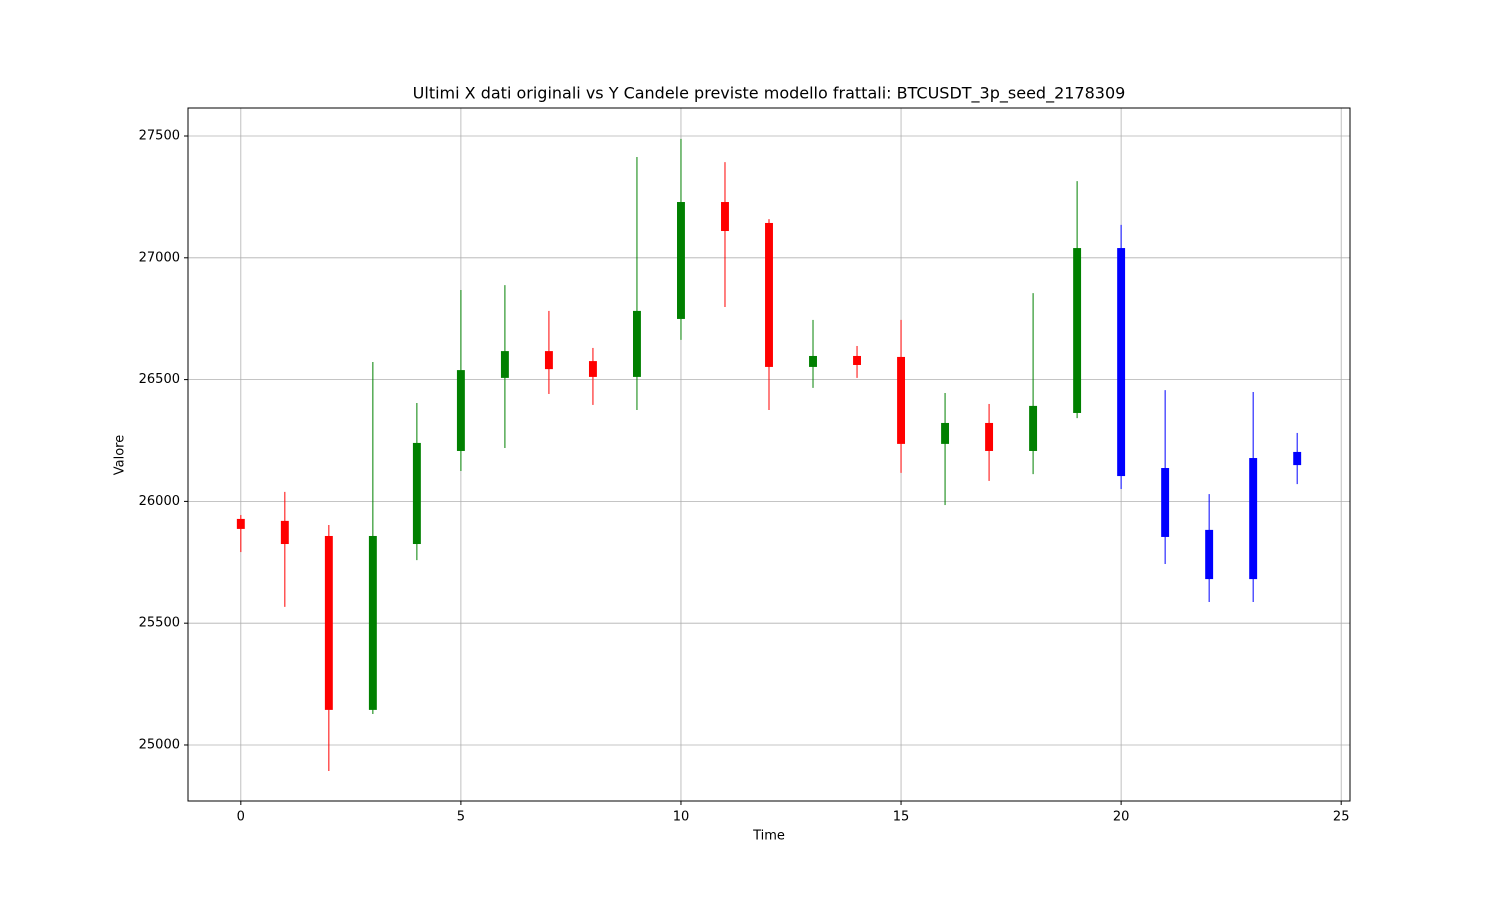  Describe the element at coordinates (159, 501) in the screenshot. I see `y-tick-label: 26000` at that location.